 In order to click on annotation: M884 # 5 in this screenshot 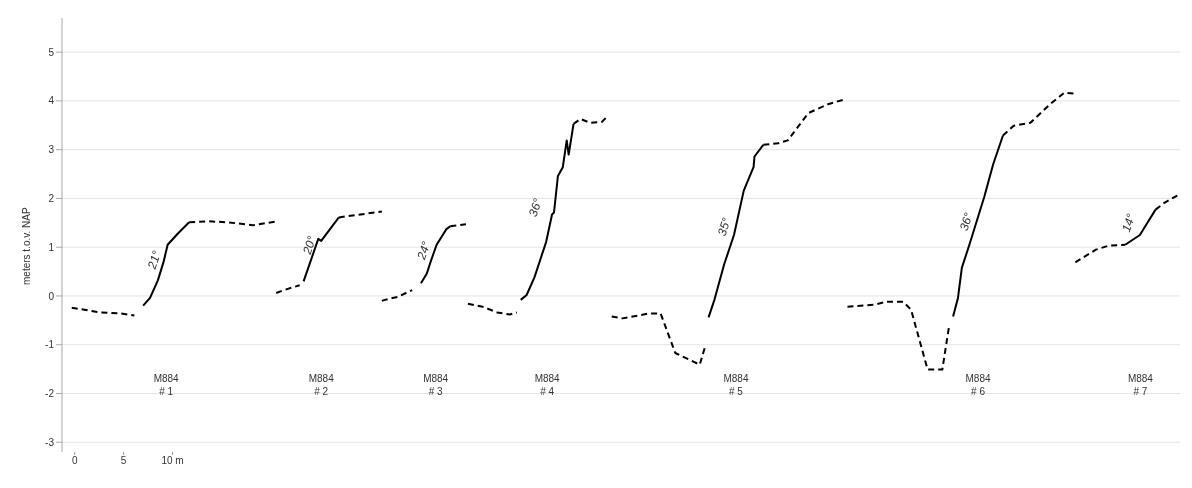, I will do `click(736, 385)`.